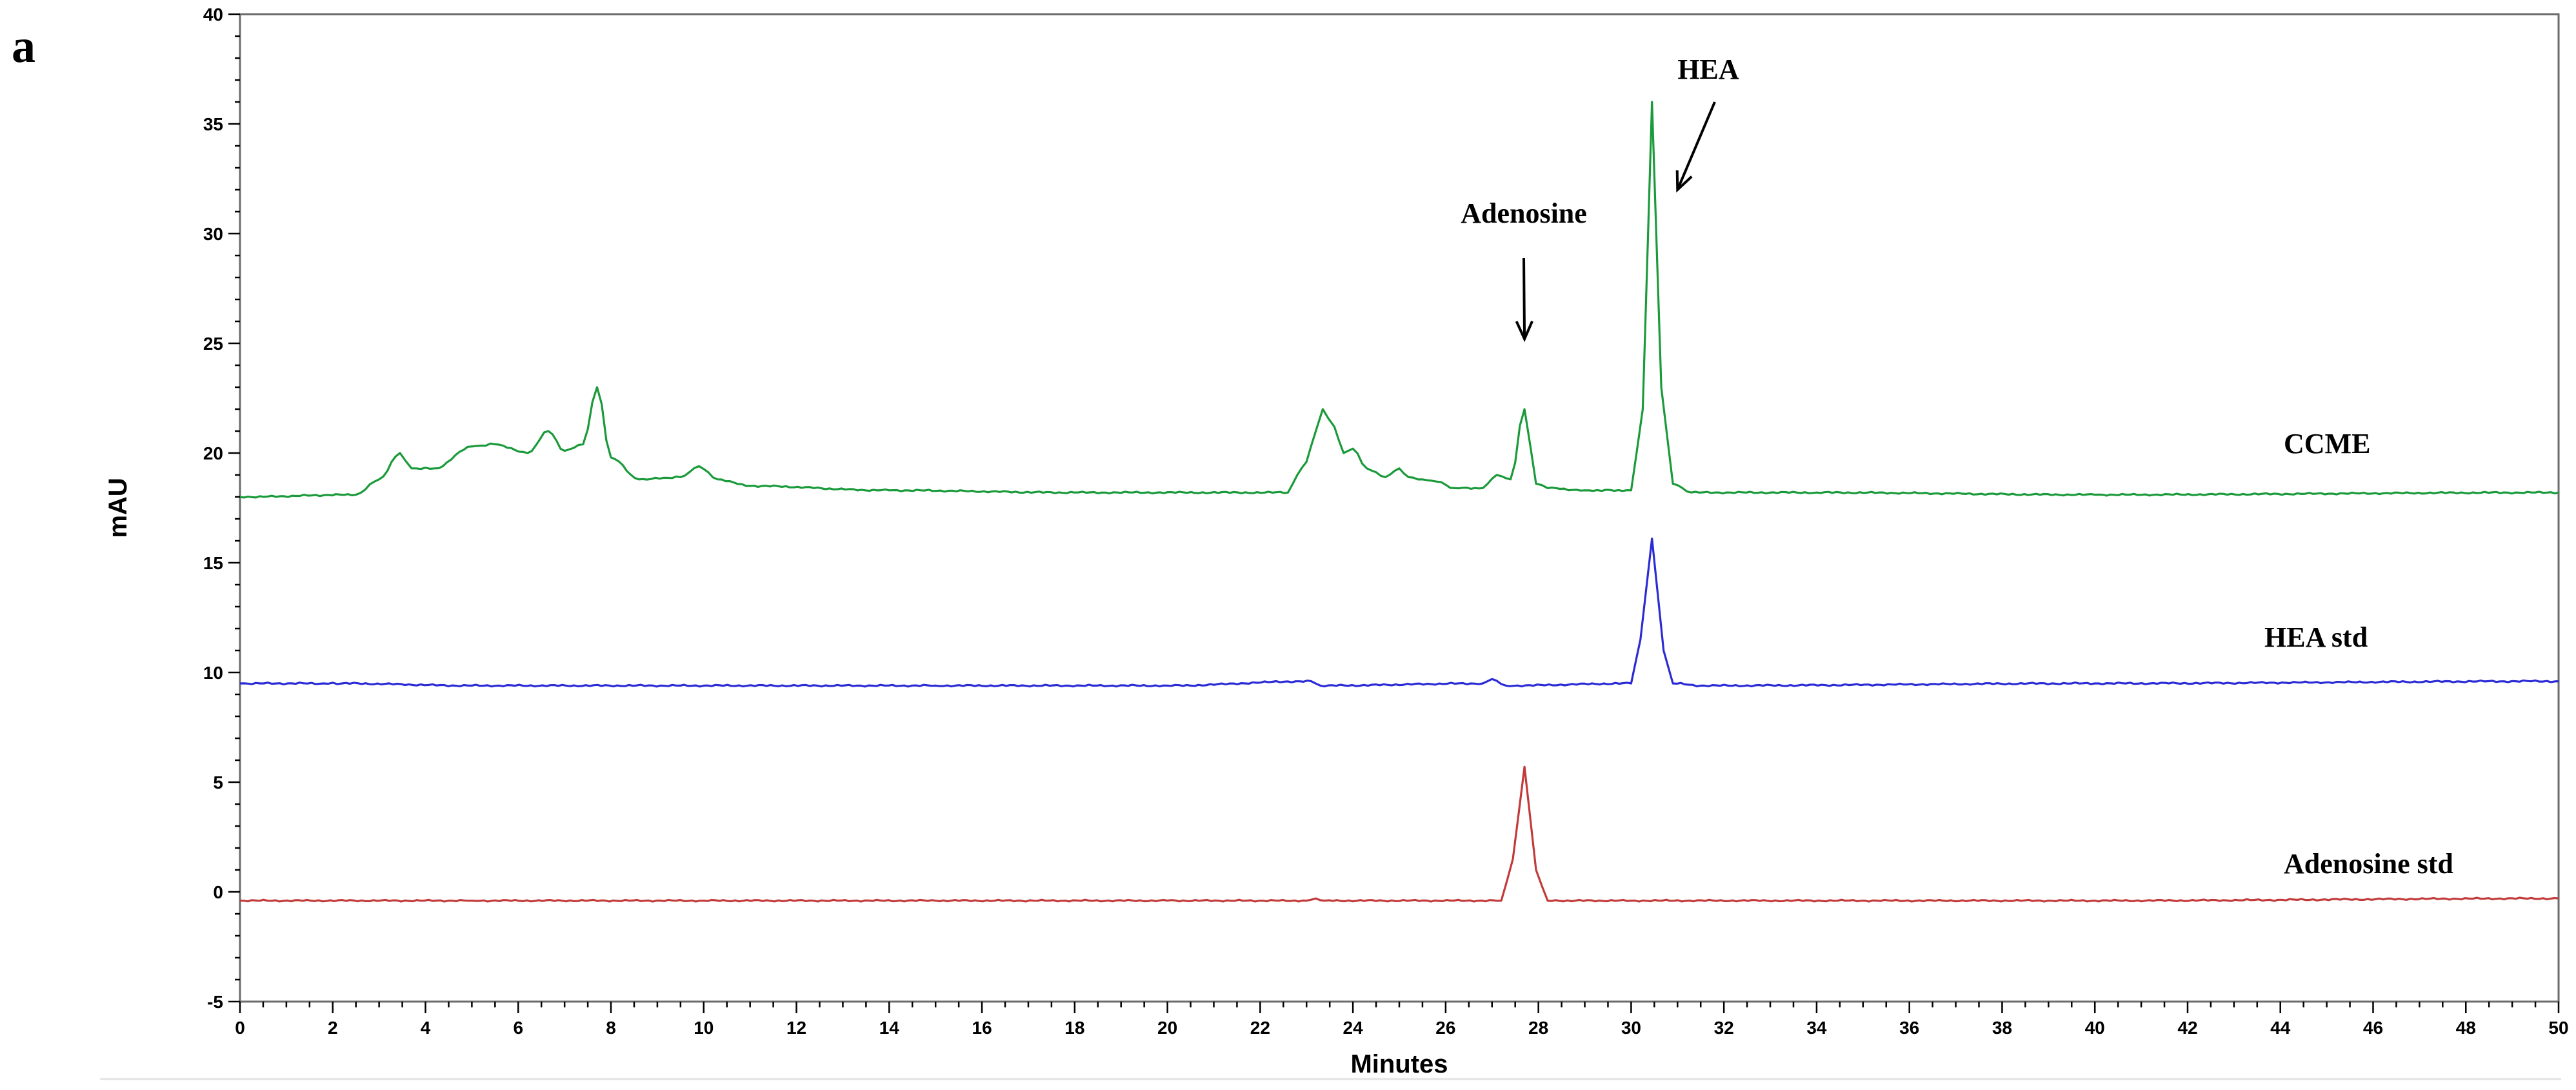 Image resolution: width=2576 pixels, height=1090 pixels. What do you see at coordinates (1074, 1028) in the screenshot?
I see `x-tick-label: 18` at bounding box center [1074, 1028].